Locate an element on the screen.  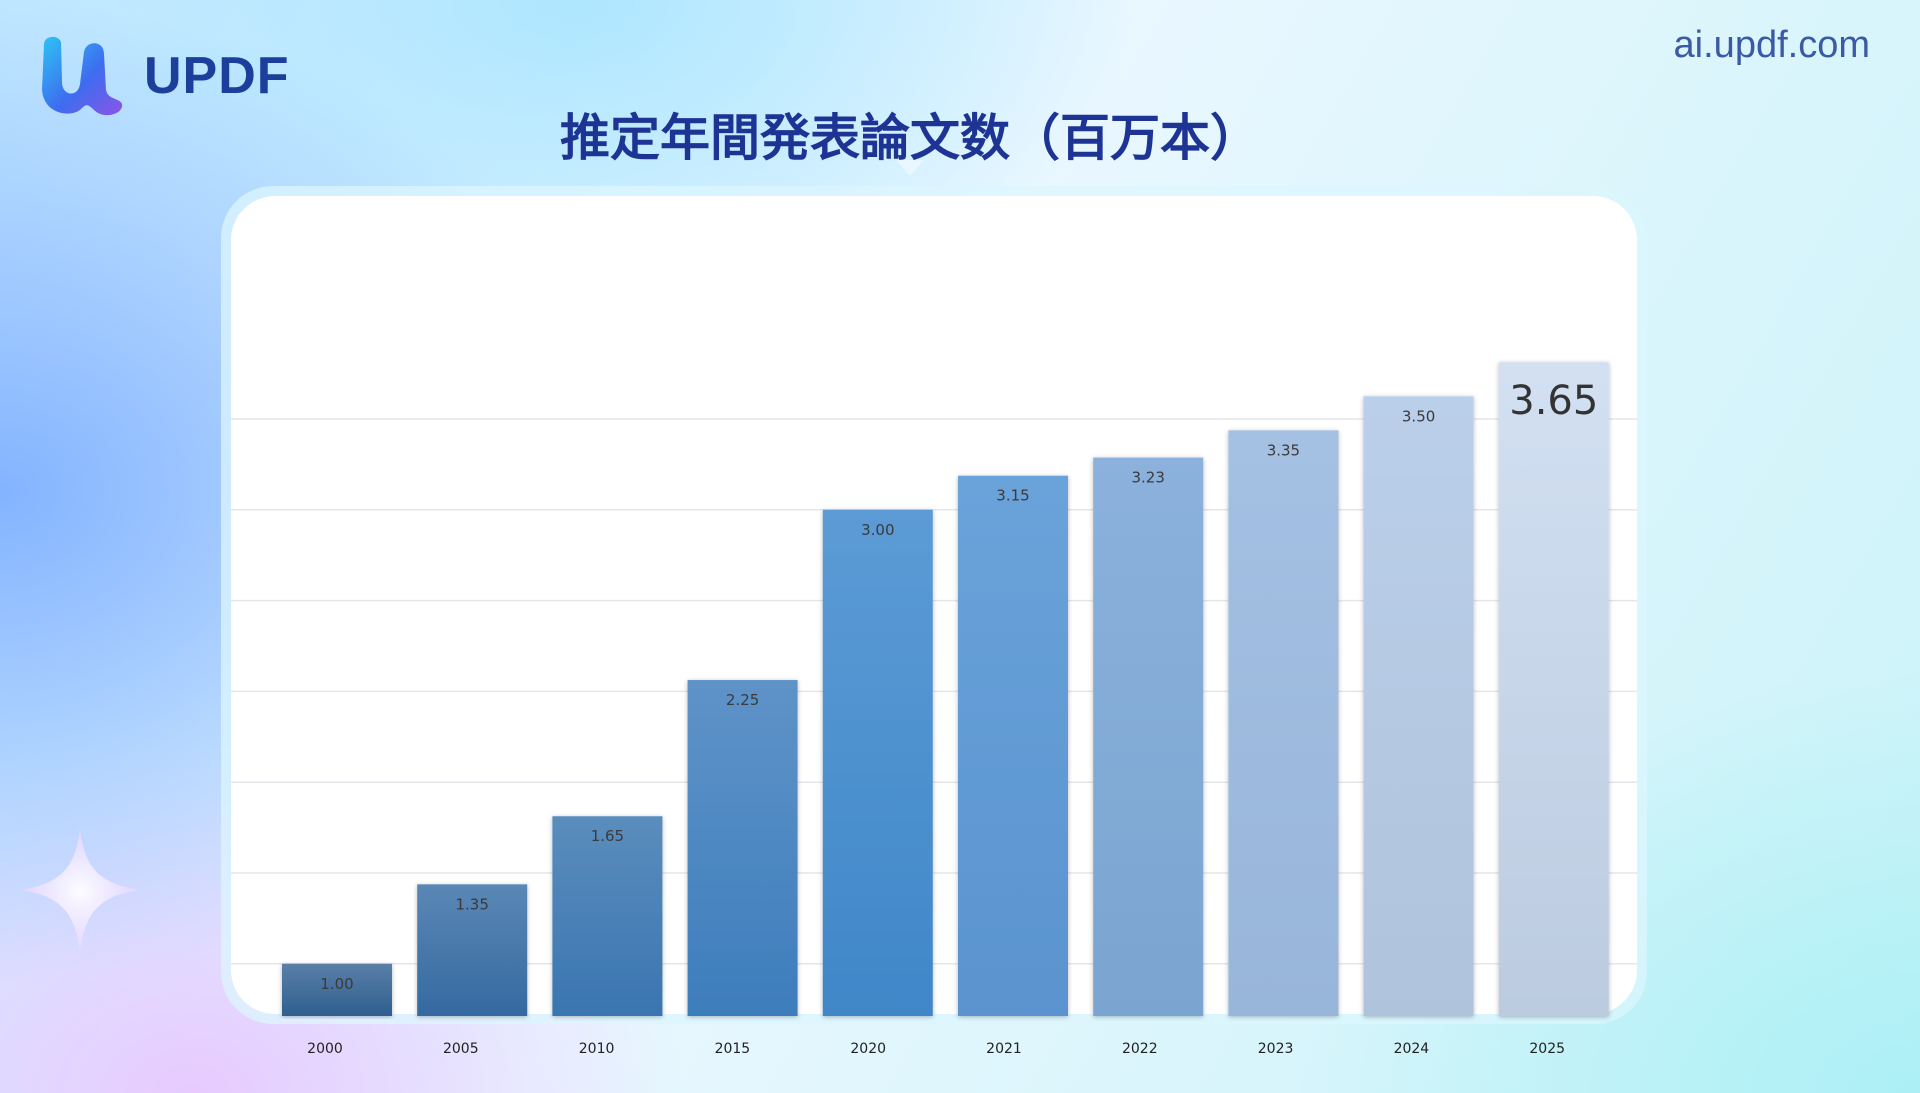
value-label-2000: 1.00 is located at coordinates (336, 984).